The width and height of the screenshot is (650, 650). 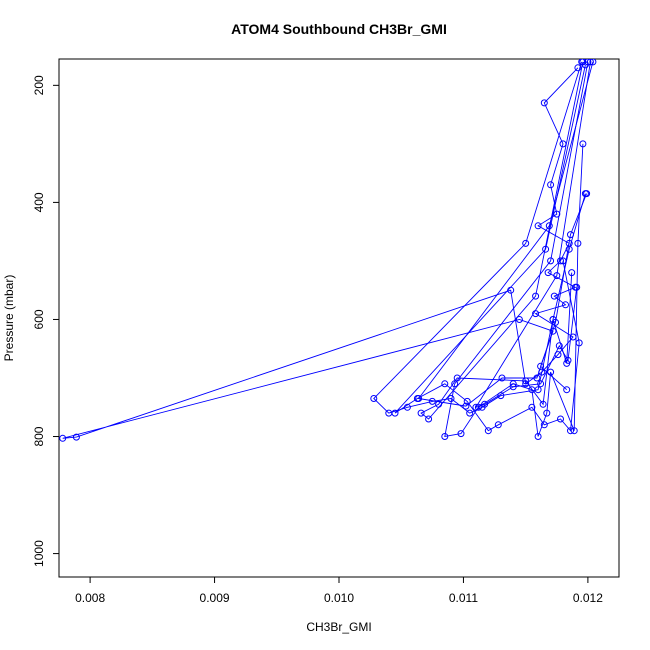 What do you see at coordinates (339, 598) in the screenshot?
I see `x-tick-label: 0.010` at bounding box center [339, 598].